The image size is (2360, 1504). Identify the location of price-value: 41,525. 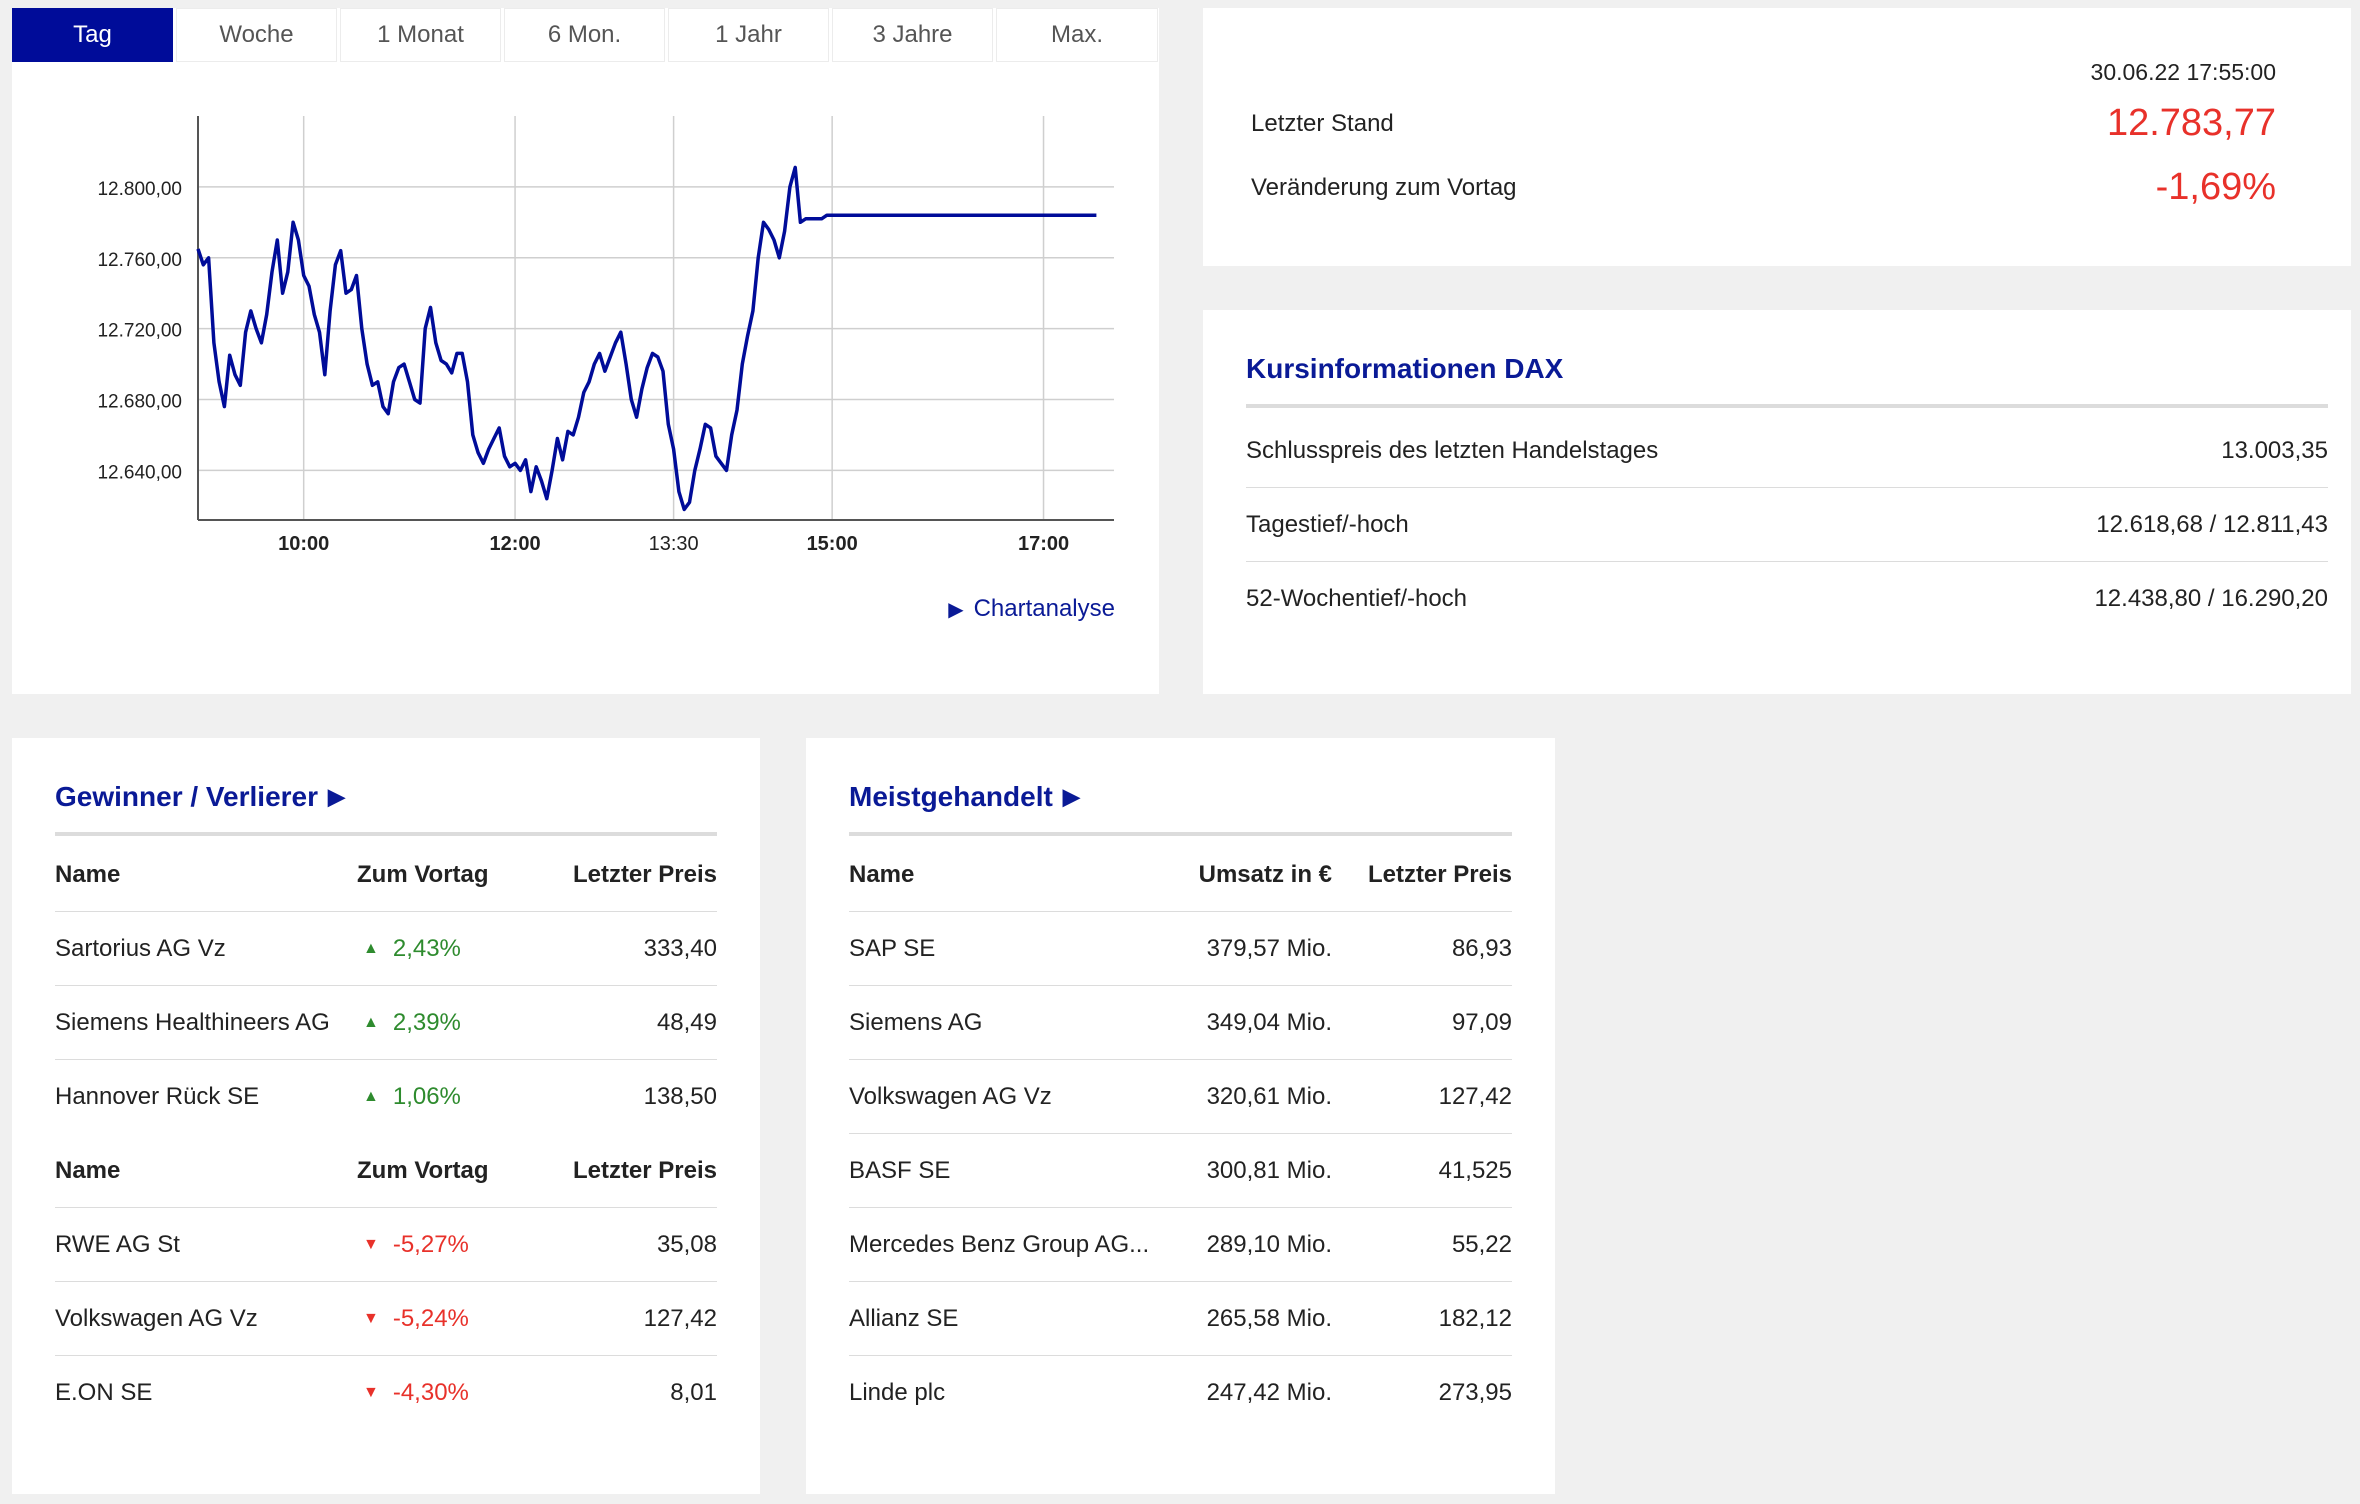
(1475, 1170).